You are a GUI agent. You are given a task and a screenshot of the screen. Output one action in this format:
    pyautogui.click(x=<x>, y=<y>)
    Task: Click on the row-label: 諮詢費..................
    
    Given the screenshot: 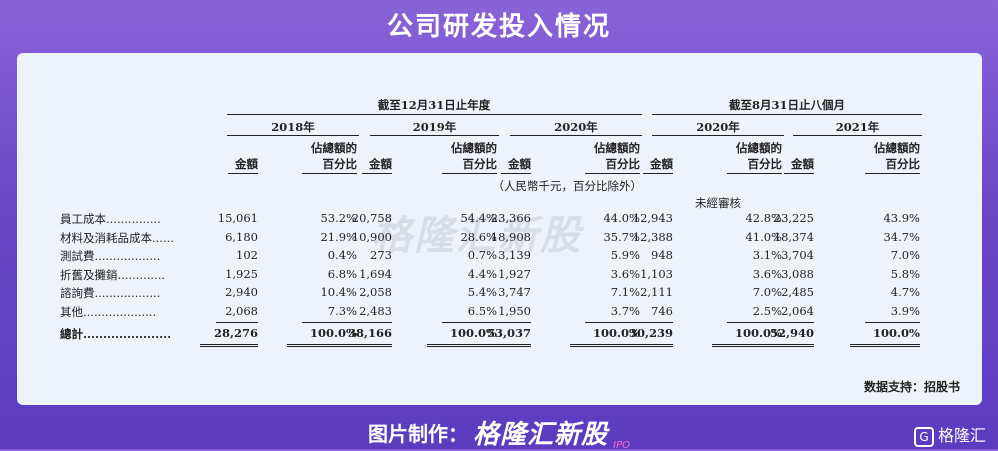 What is the action you would take?
    pyautogui.click(x=110, y=293)
    